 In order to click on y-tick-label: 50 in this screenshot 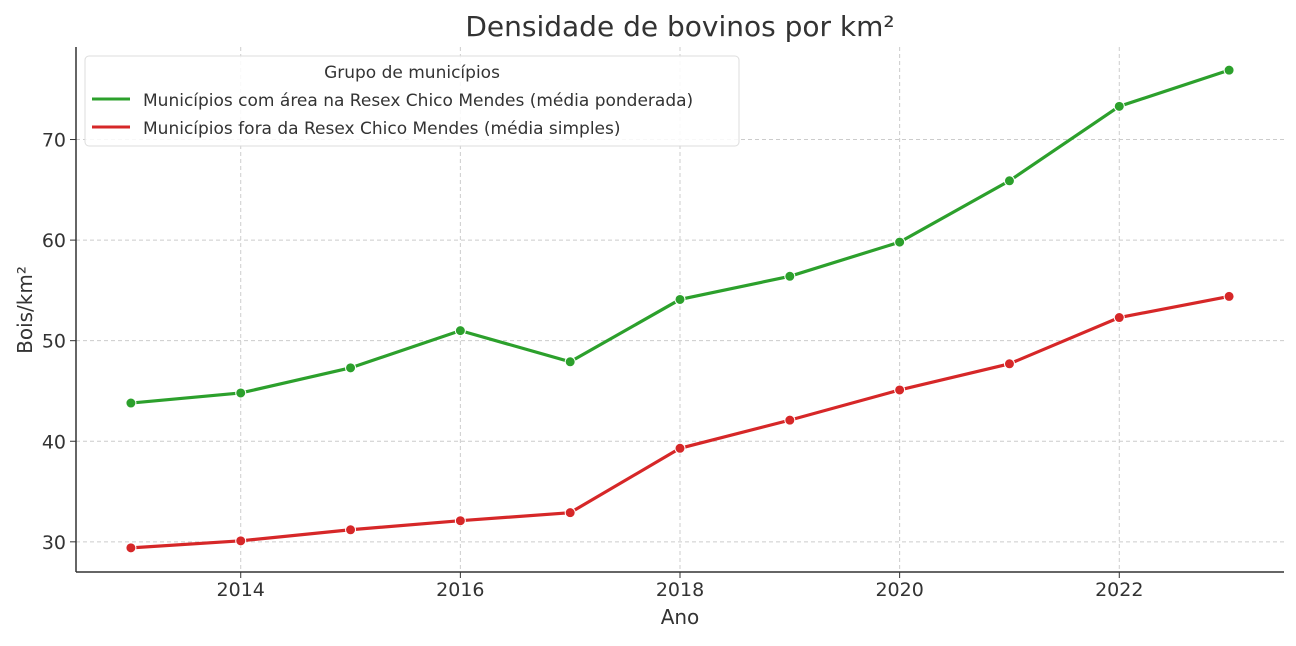, I will do `click(54, 342)`.